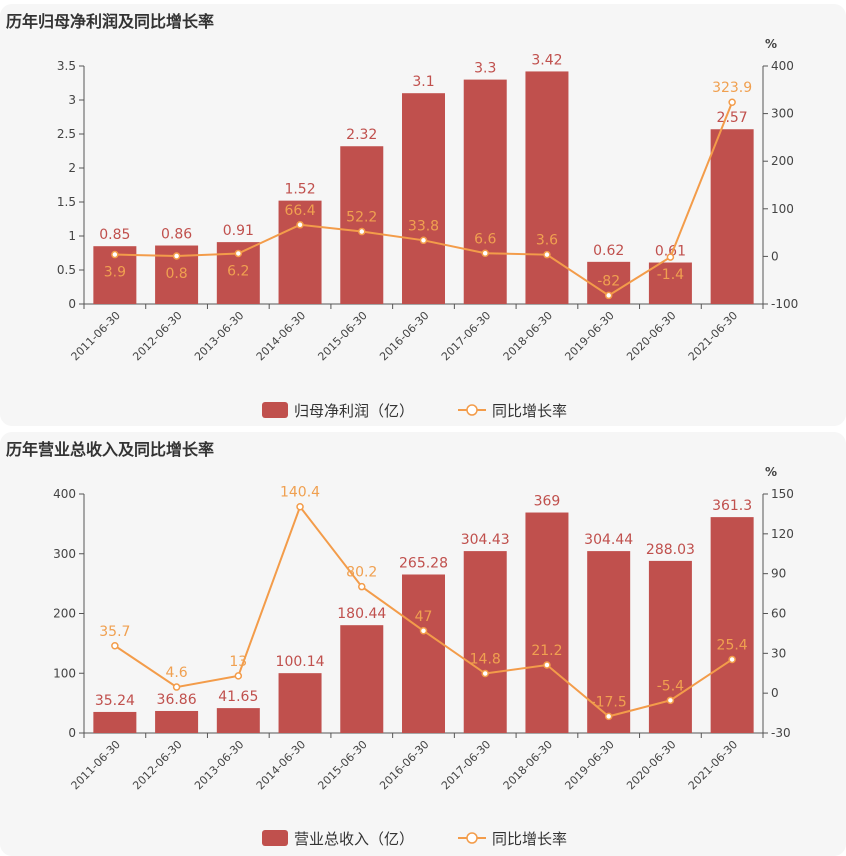  I want to click on x-tick-label: 2021-06-30, so click(713, 765).